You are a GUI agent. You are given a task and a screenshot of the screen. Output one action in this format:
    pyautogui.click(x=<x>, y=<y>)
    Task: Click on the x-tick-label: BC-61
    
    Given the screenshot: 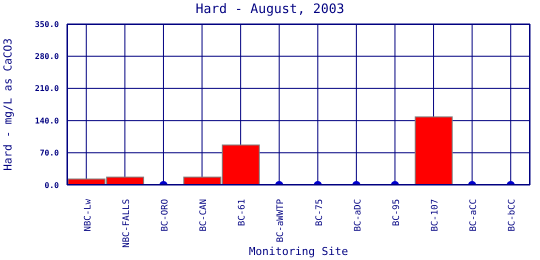 What is the action you would take?
    pyautogui.click(x=243, y=212)
    